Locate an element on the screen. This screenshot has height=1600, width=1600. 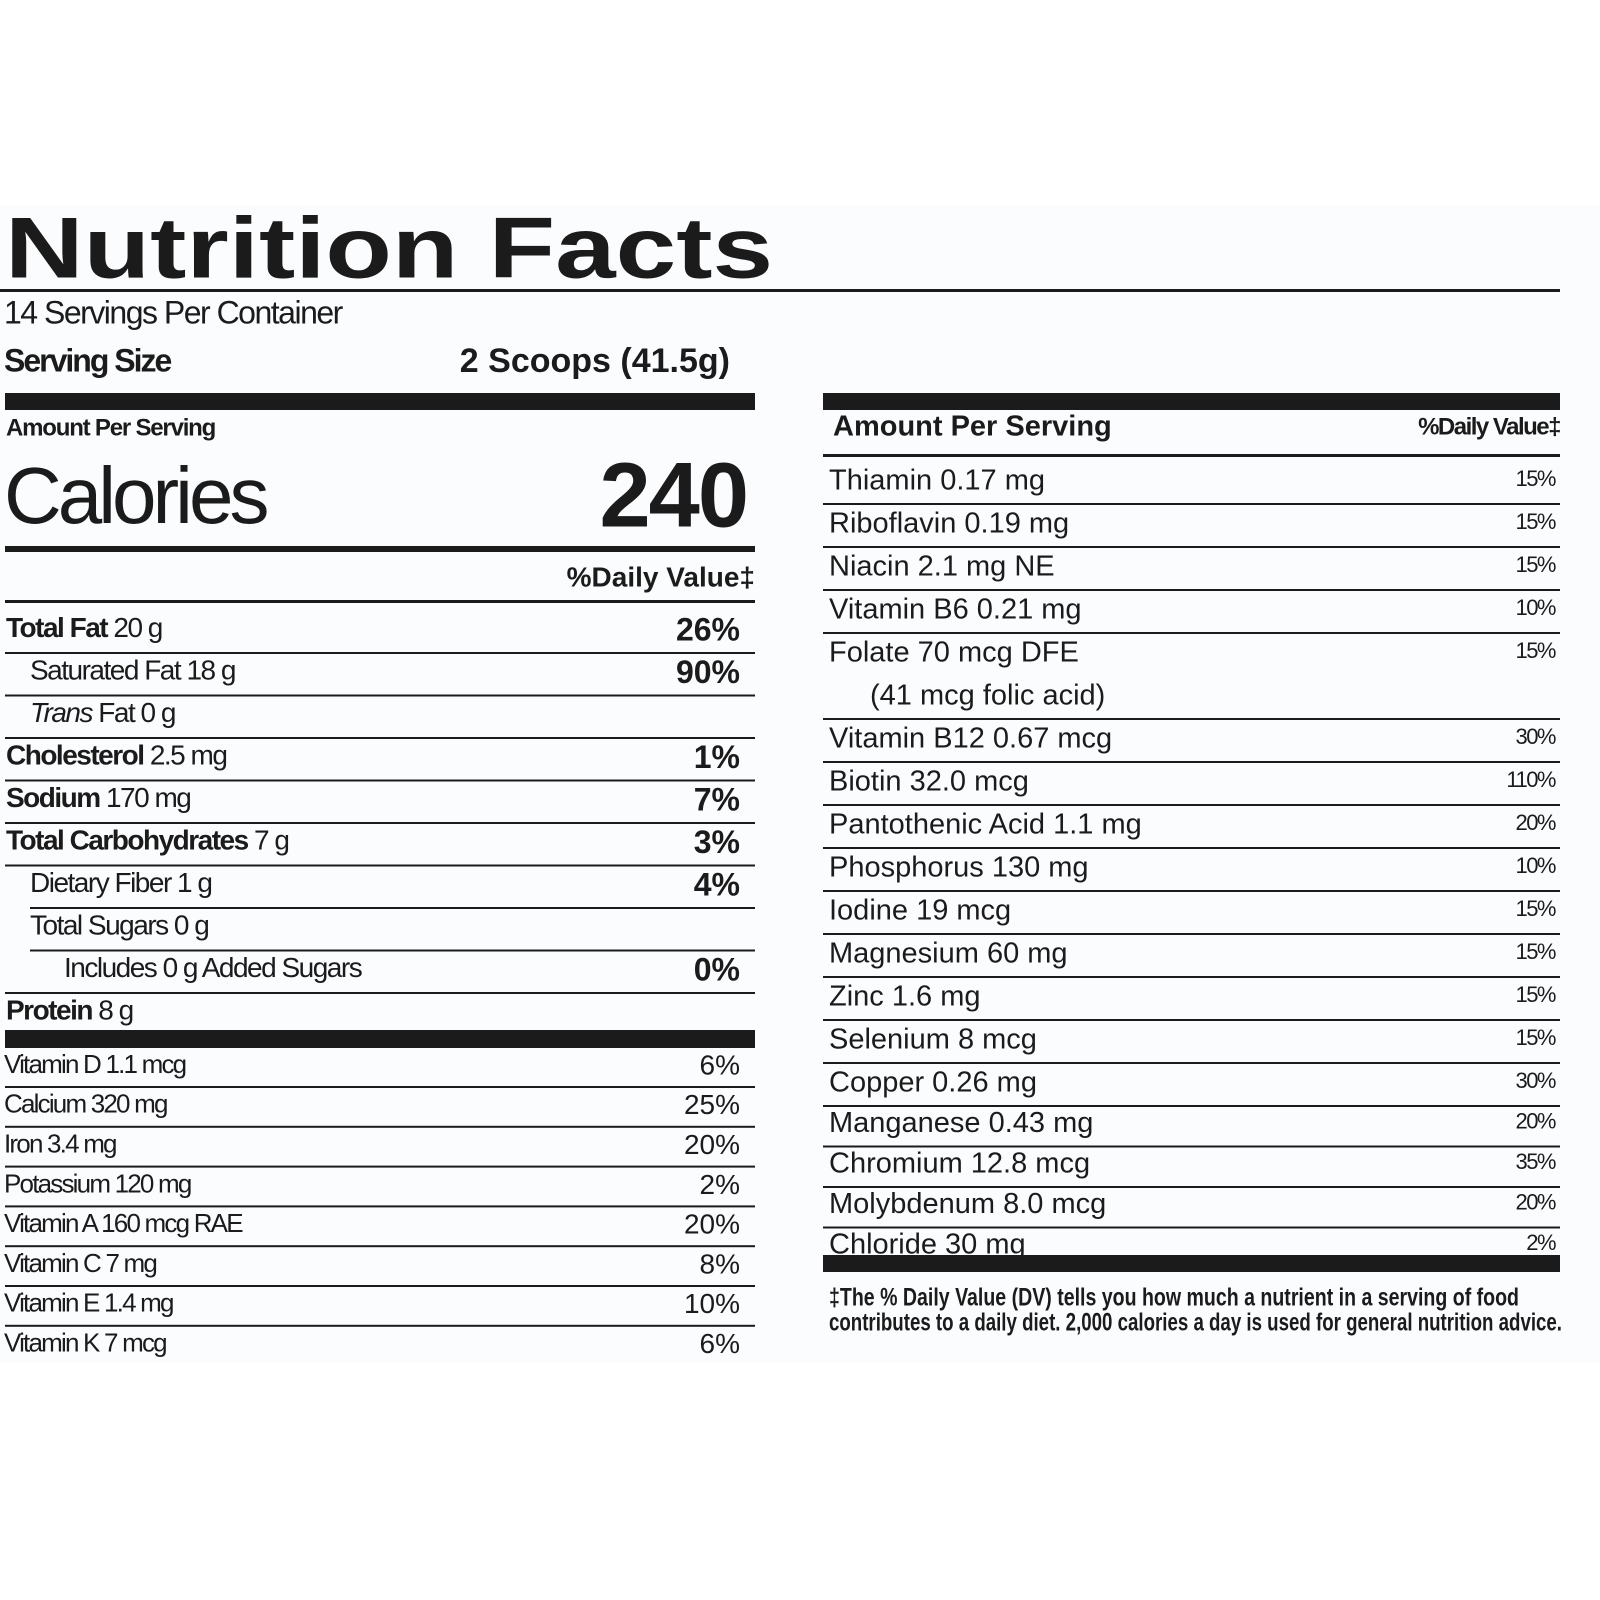
nutrient-amount: 170 mg is located at coordinates (148, 797).